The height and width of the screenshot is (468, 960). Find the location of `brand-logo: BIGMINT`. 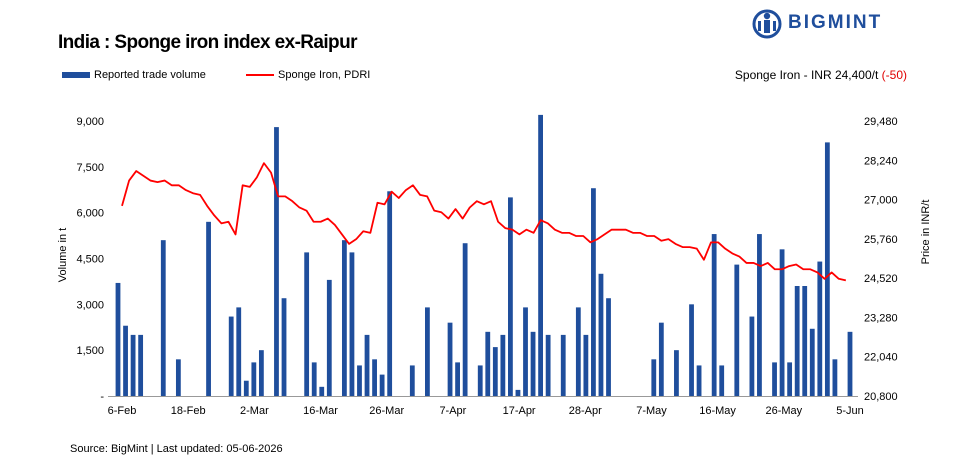

brand-logo: BIGMINT is located at coordinates (817, 23).